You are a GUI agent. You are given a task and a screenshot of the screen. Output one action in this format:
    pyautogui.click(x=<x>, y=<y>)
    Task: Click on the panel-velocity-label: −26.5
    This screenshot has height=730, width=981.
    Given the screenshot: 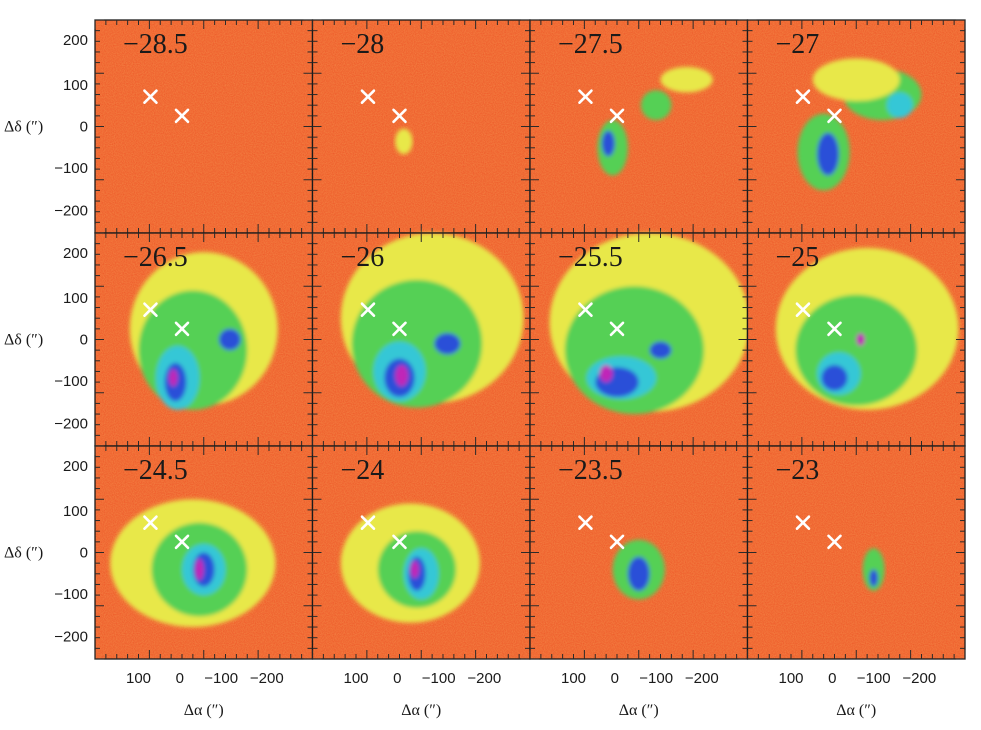 What is the action you would take?
    pyautogui.click(x=155, y=257)
    